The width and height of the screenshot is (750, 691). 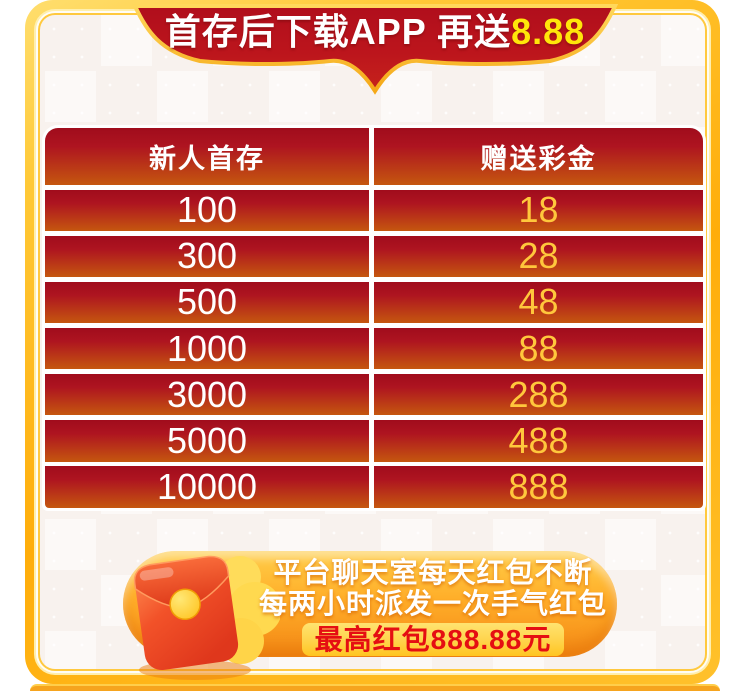 What do you see at coordinates (338, 31) in the screenshot?
I see `banner-title-main: 首存后下载APP 再送` at bounding box center [338, 31].